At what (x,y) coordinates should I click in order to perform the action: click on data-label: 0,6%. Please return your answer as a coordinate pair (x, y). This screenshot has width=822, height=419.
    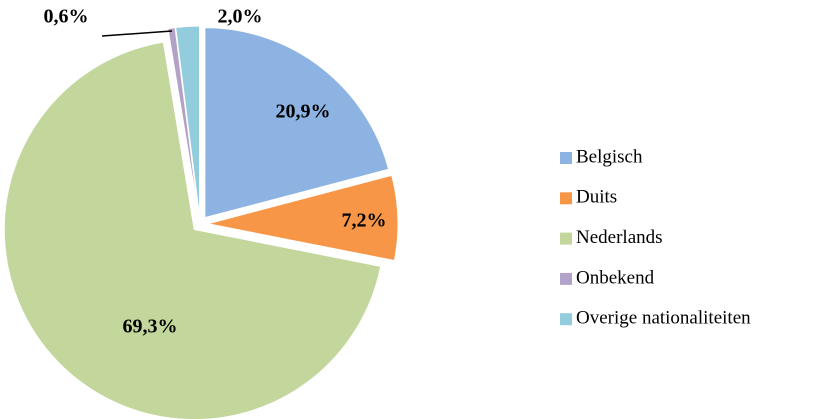
    Looking at the image, I should click on (66, 17).